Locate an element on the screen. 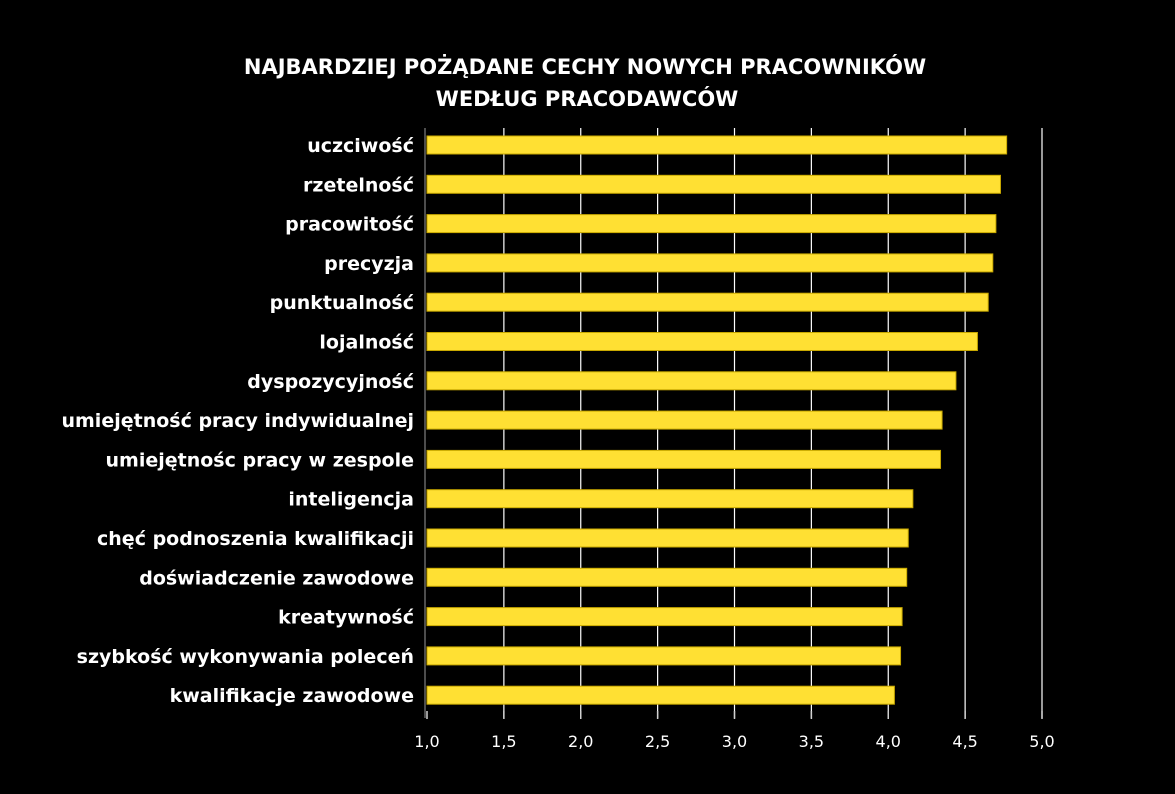 The width and height of the screenshot is (1175, 794). x-tick-label: 2,5 is located at coordinates (657, 741).